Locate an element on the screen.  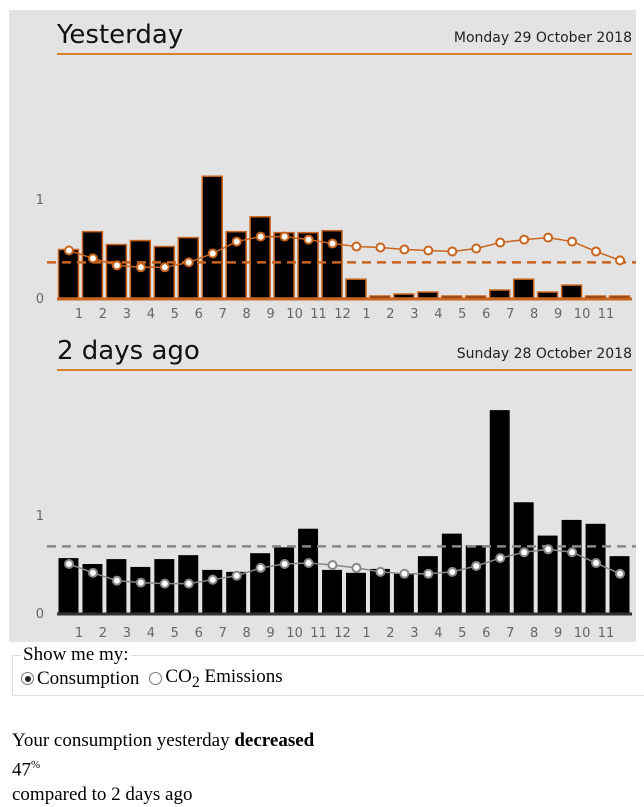
radio-consumption-label: Consumption is located at coordinates (88, 678).